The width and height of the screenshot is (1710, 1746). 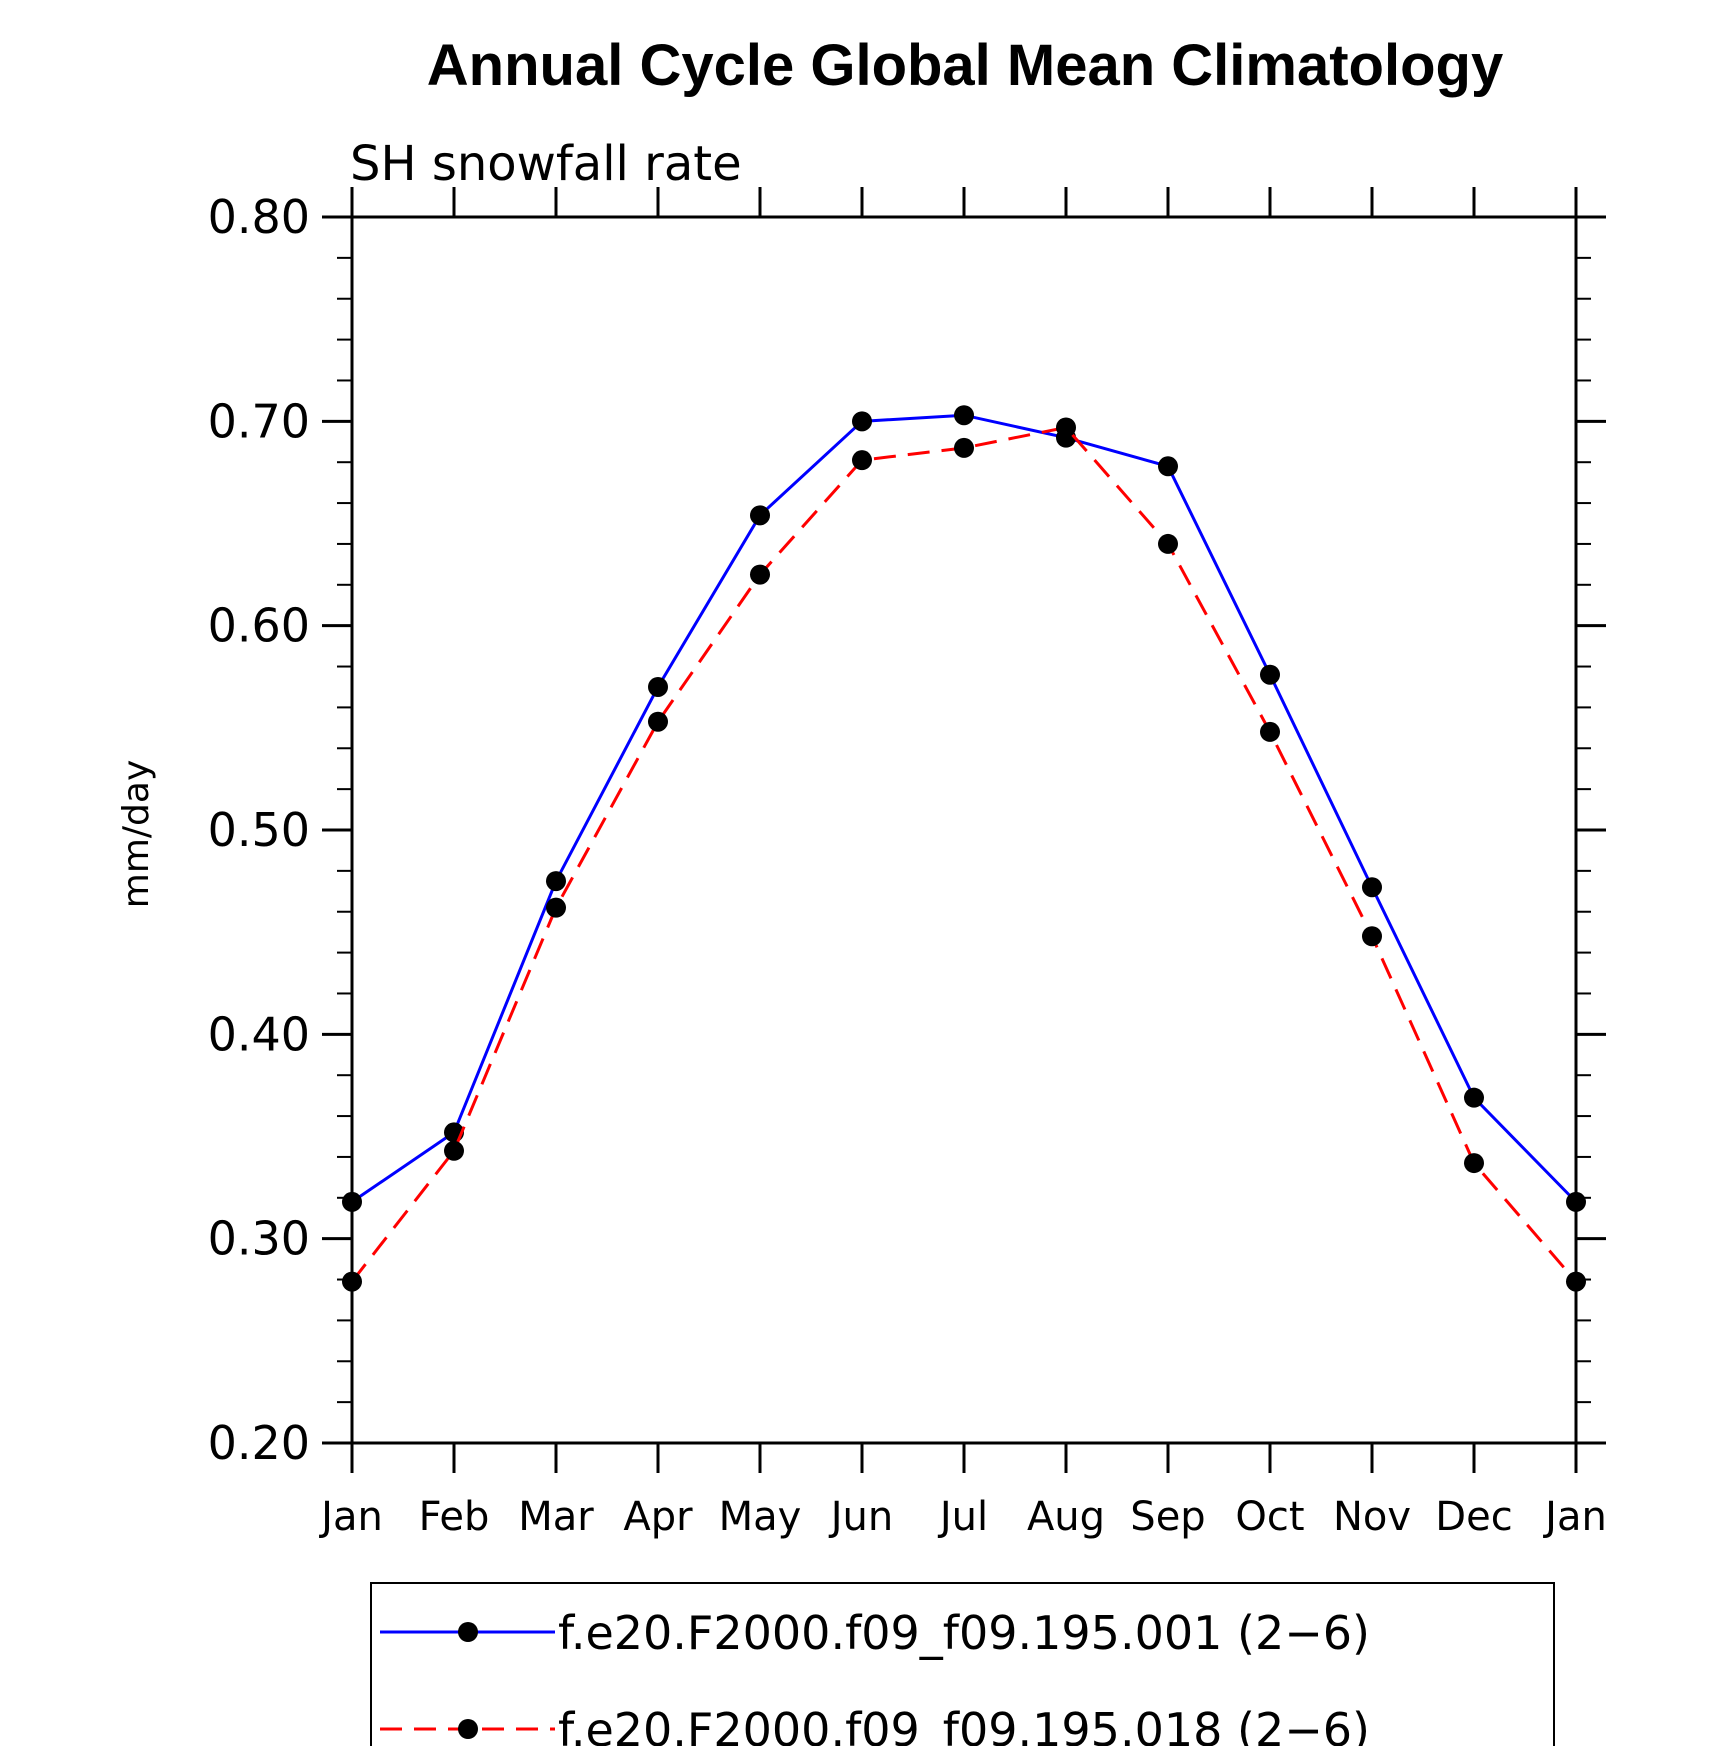 I want to click on y-tick-label: 0.70, so click(x=259, y=421).